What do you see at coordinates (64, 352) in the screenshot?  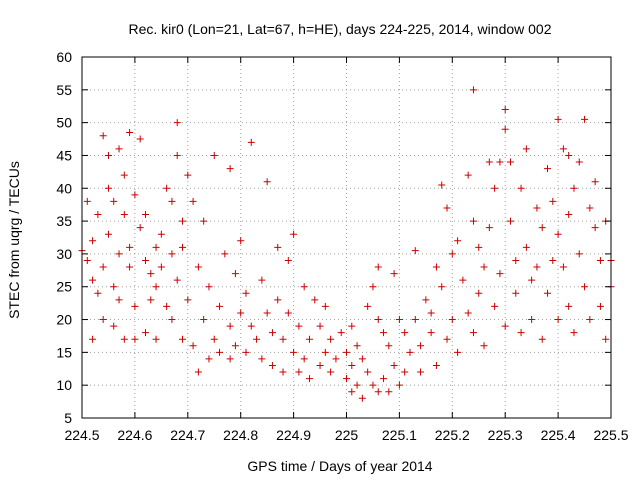 I see `y-tick-label: 15` at bounding box center [64, 352].